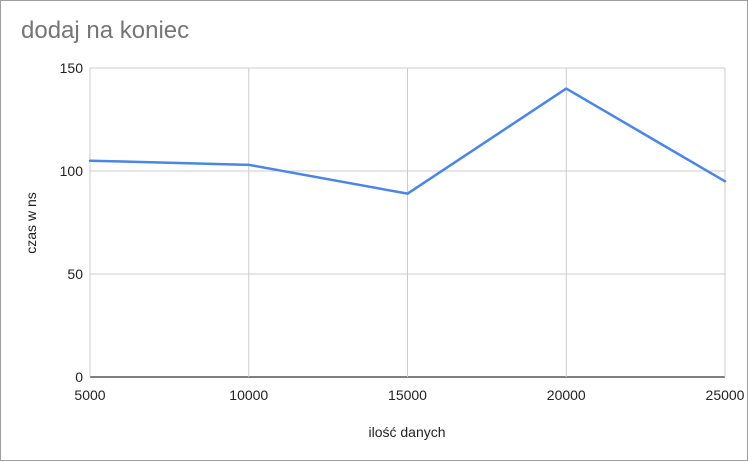 The height and width of the screenshot is (462, 748). I want to click on y-tick-label: 150, so click(72, 68).